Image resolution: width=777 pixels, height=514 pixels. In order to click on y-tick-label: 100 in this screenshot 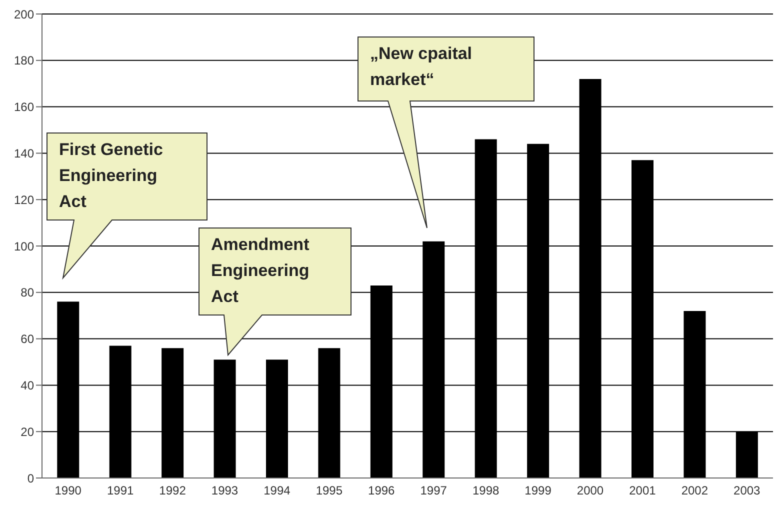, I will do `click(24, 246)`.